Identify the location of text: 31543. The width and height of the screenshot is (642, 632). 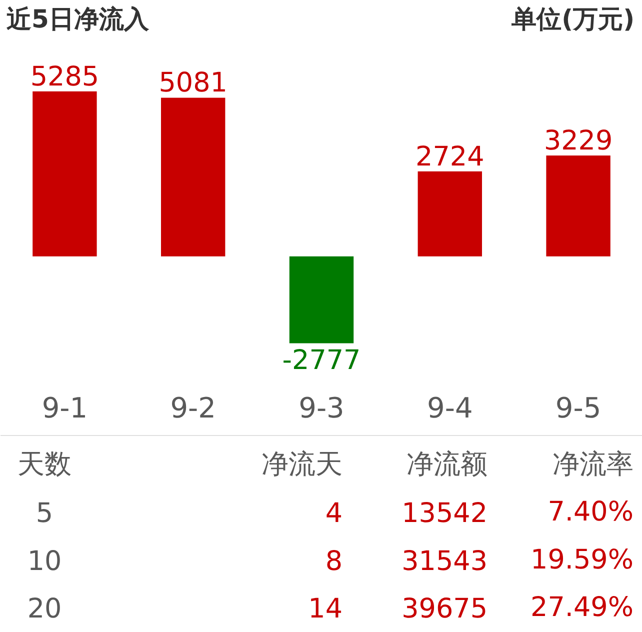
(445, 561).